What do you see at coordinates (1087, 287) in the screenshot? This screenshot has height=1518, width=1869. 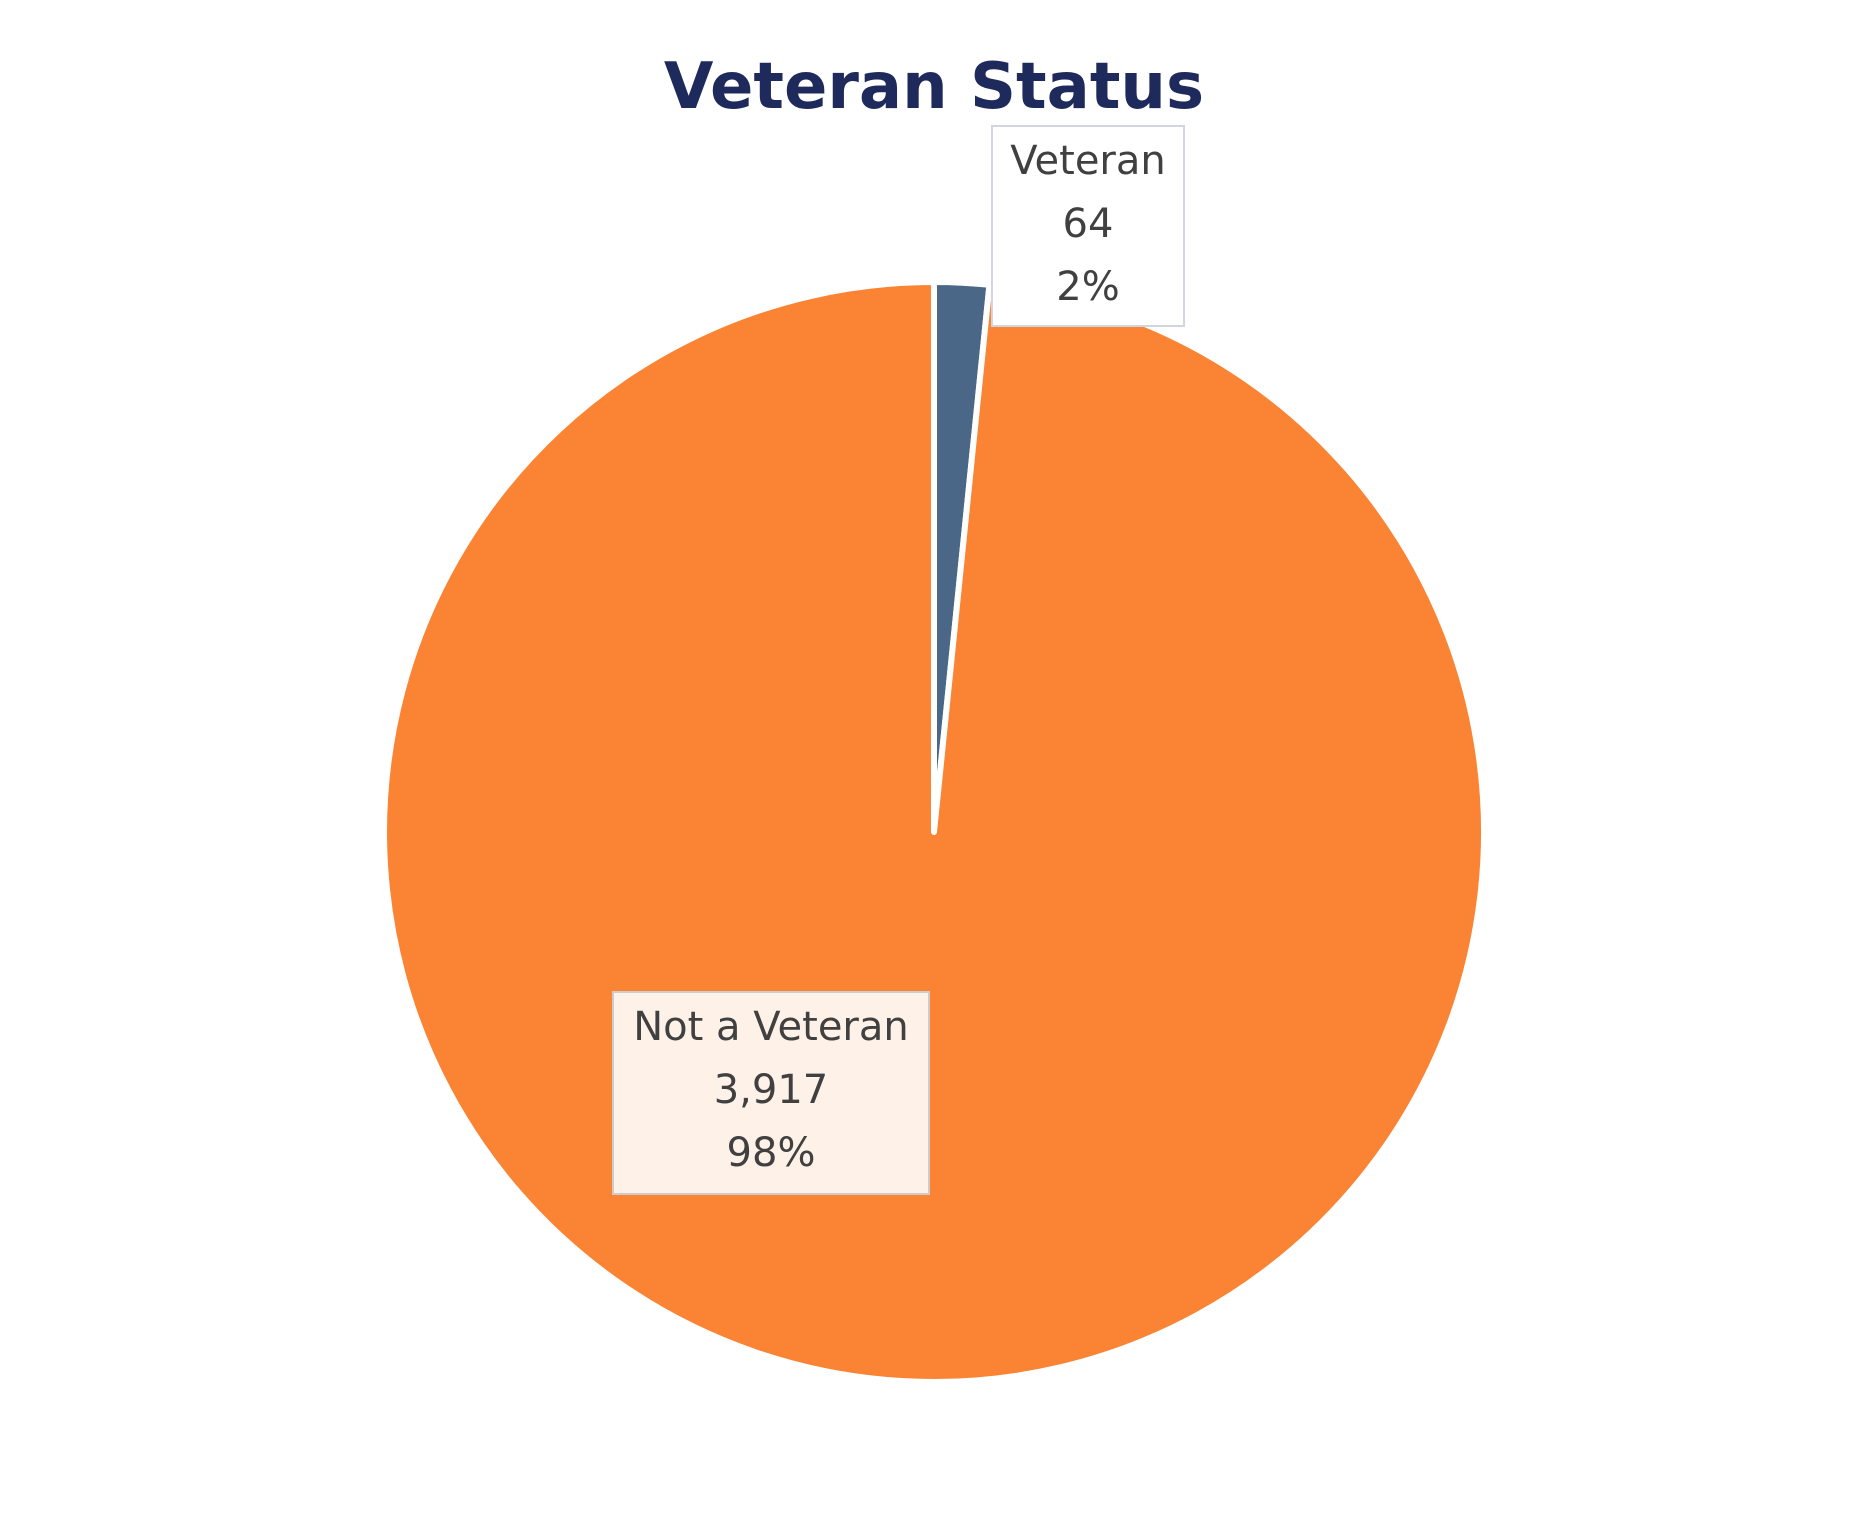 I see `data-label-percent: 2%` at bounding box center [1087, 287].